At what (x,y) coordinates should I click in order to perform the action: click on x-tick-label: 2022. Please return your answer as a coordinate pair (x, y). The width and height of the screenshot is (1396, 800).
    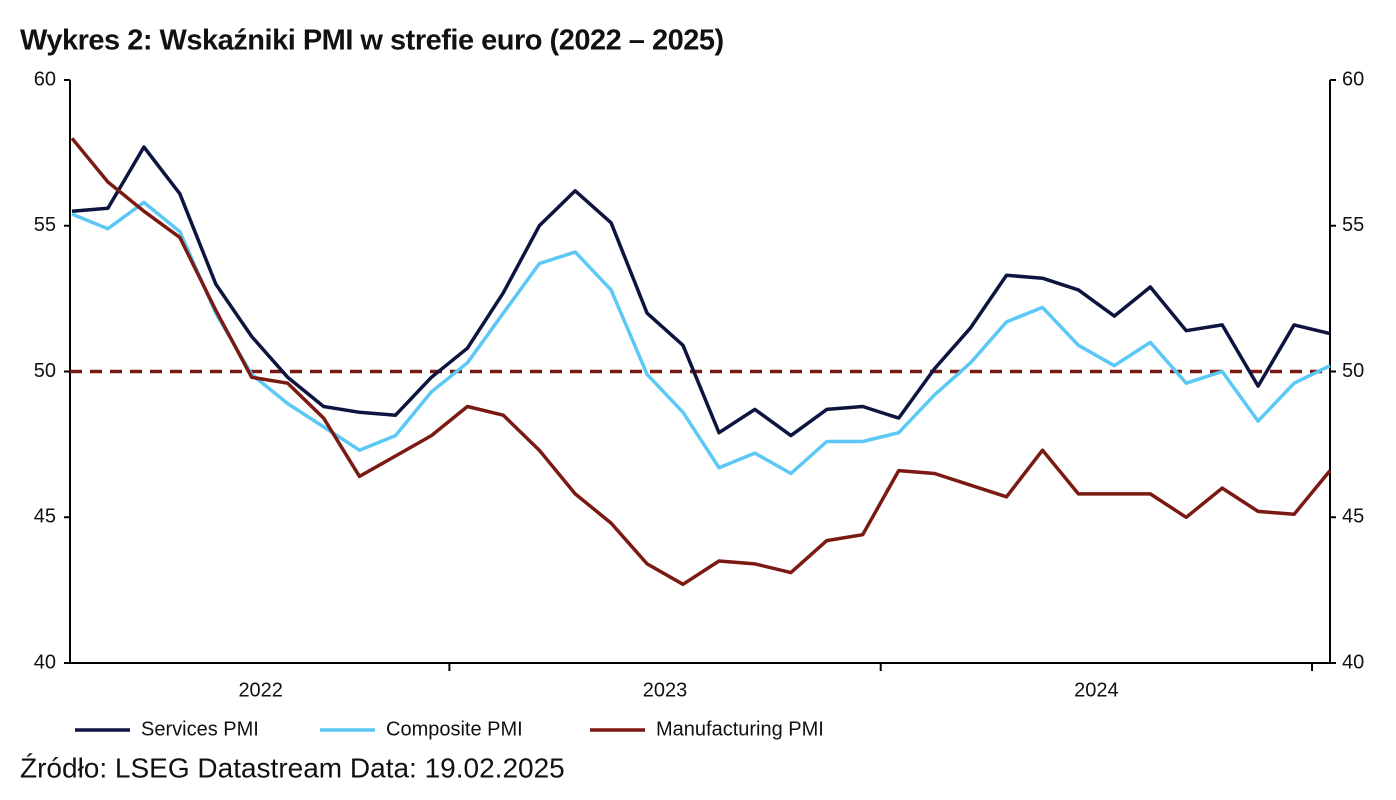
    Looking at the image, I should click on (260, 690).